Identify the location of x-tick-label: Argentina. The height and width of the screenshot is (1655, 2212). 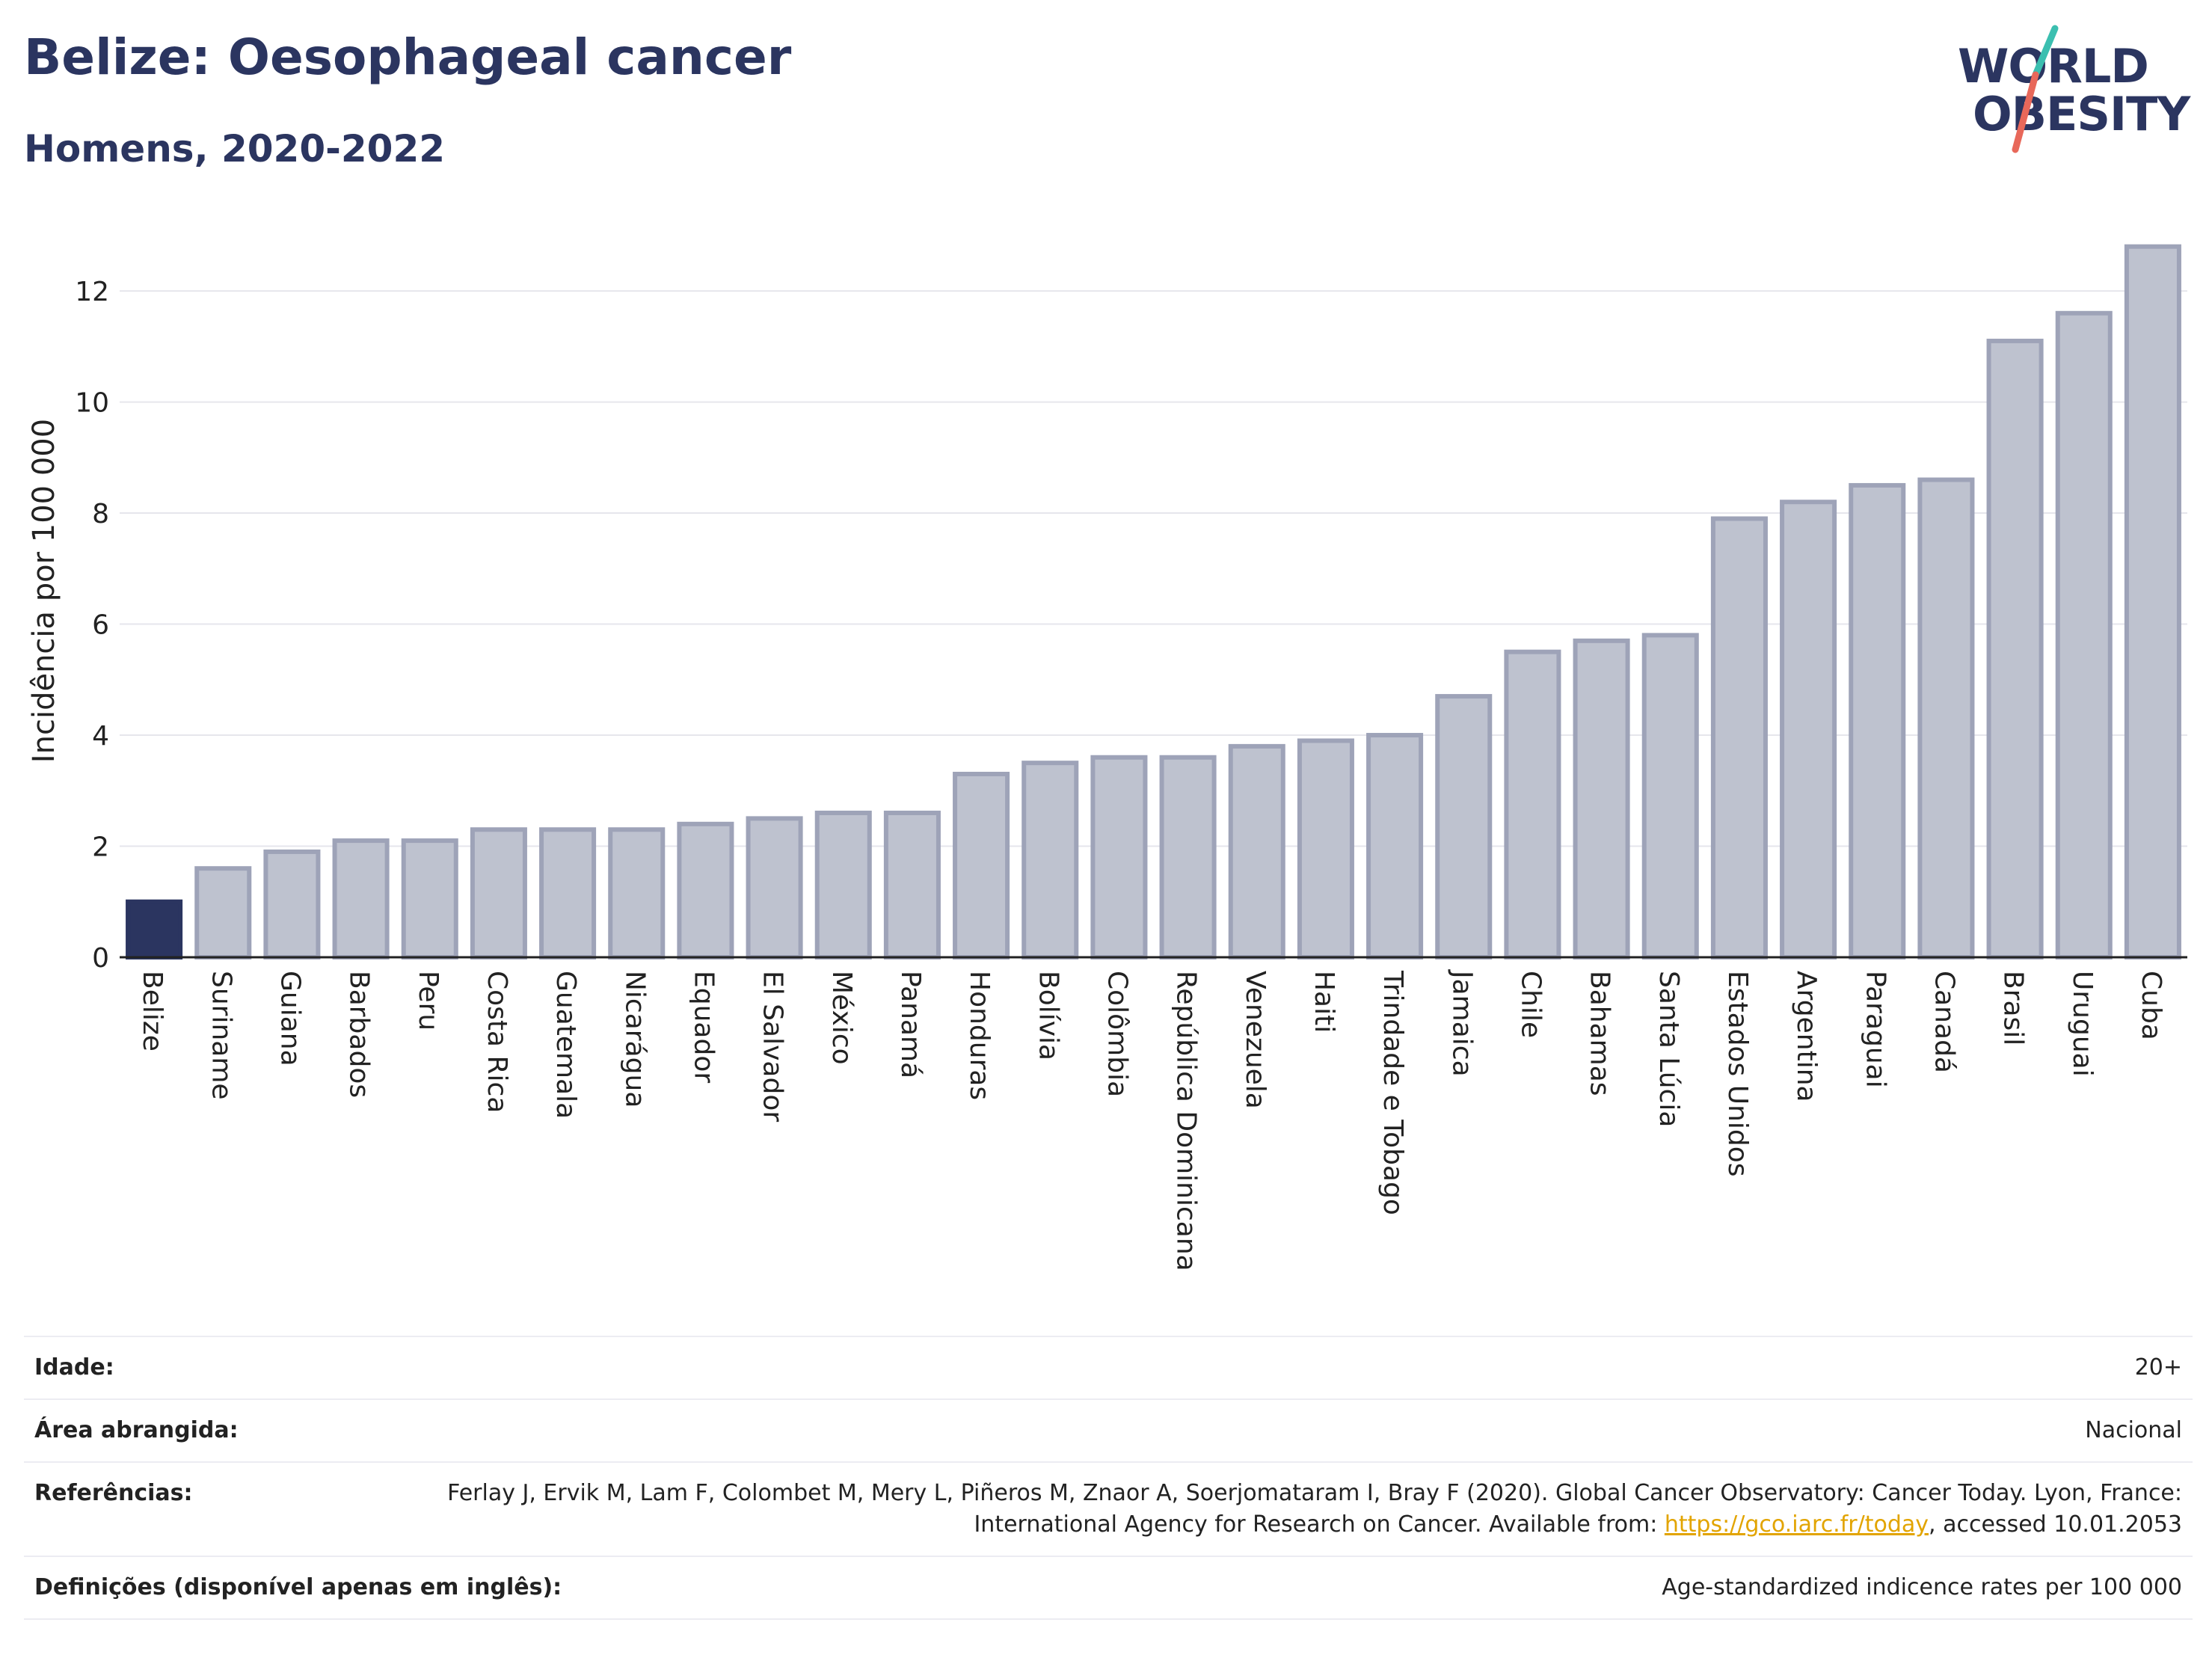
(1806, 1036).